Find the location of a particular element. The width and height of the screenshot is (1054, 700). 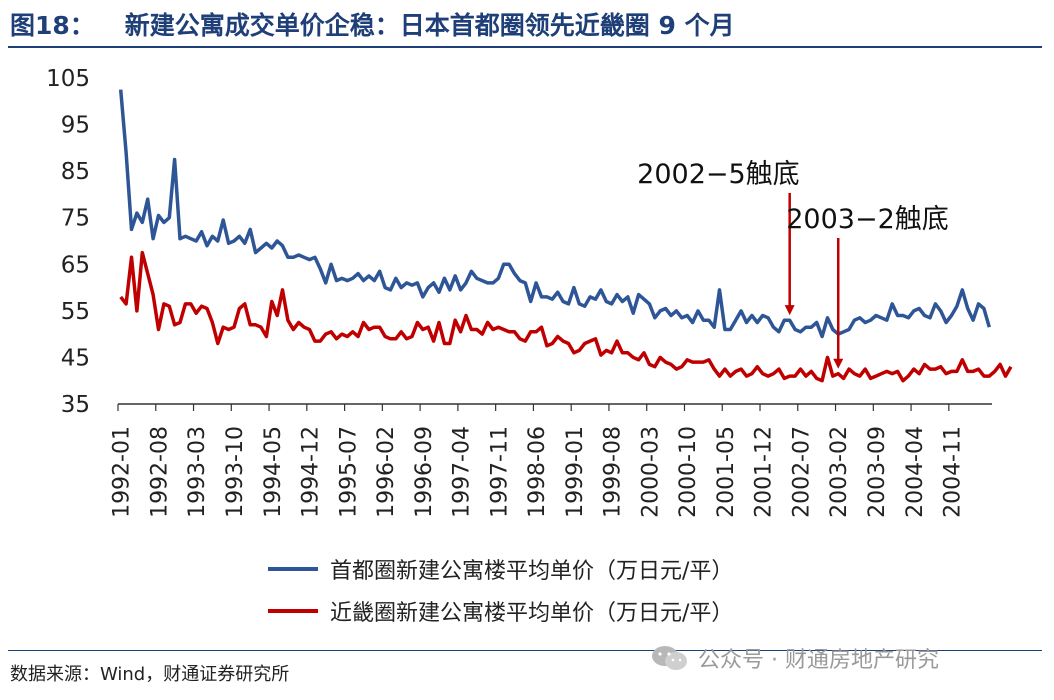

y-tick-label: 85 is located at coordinates (75, 172).